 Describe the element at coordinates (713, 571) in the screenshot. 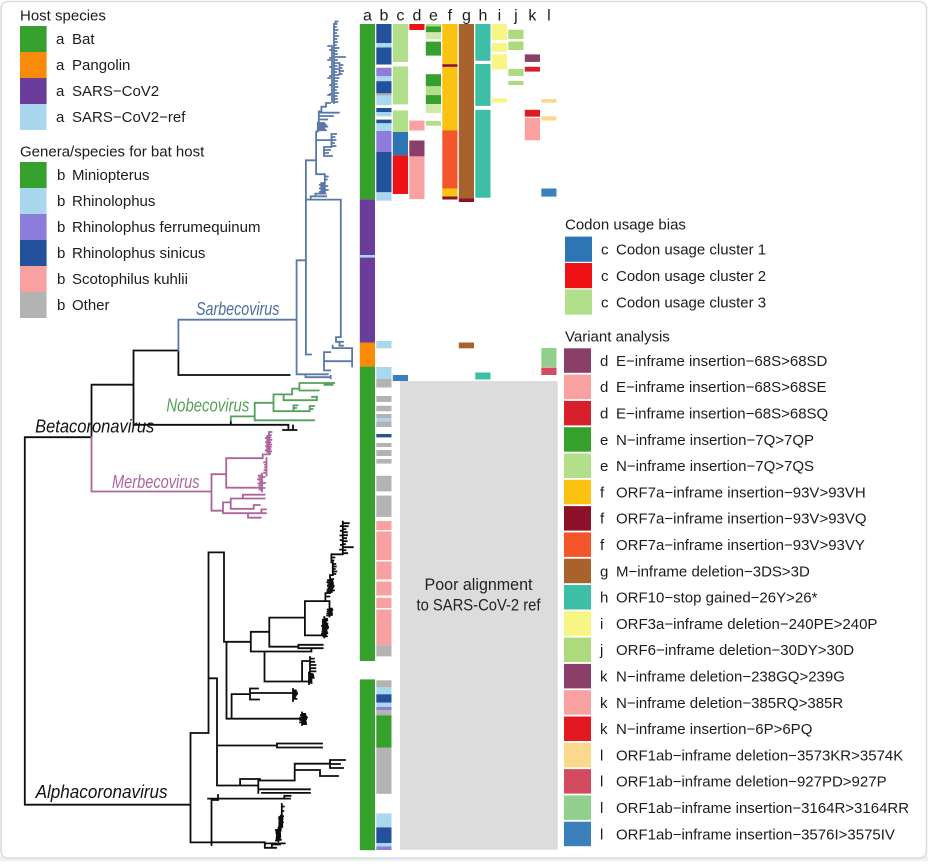

I see `svg-text: M−inframe deletion−3DS>3D` at that location.